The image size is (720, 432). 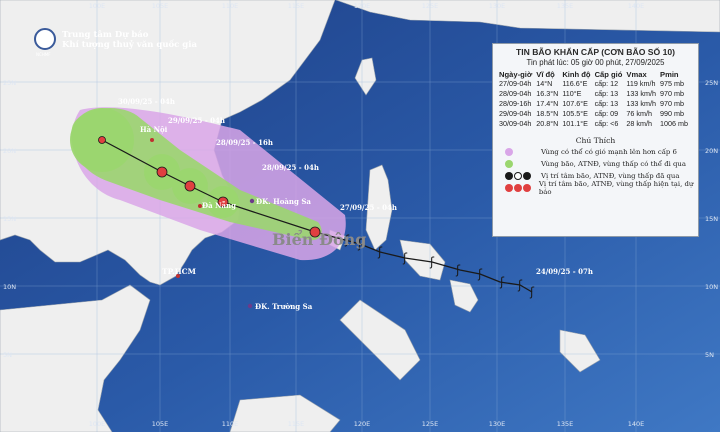 I want to click on truongsa-marker, so click(x=250, y=306).